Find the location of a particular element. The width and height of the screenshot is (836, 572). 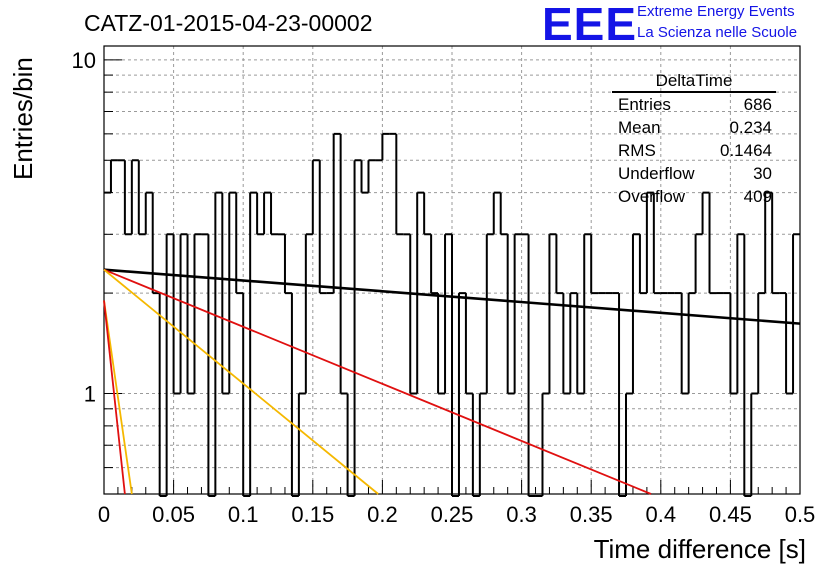

stats-value: 30 is located at coordinates (762, 173).